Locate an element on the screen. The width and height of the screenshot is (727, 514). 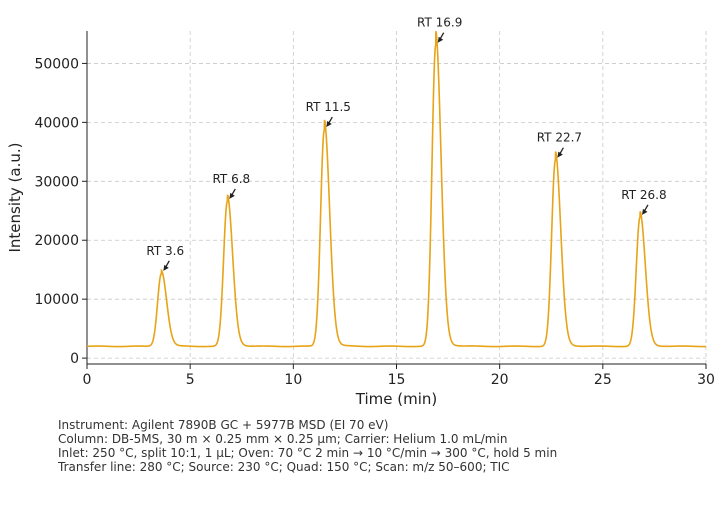
y-axis-label: Intensity (a.u.) is located at coordinates (15, 198).